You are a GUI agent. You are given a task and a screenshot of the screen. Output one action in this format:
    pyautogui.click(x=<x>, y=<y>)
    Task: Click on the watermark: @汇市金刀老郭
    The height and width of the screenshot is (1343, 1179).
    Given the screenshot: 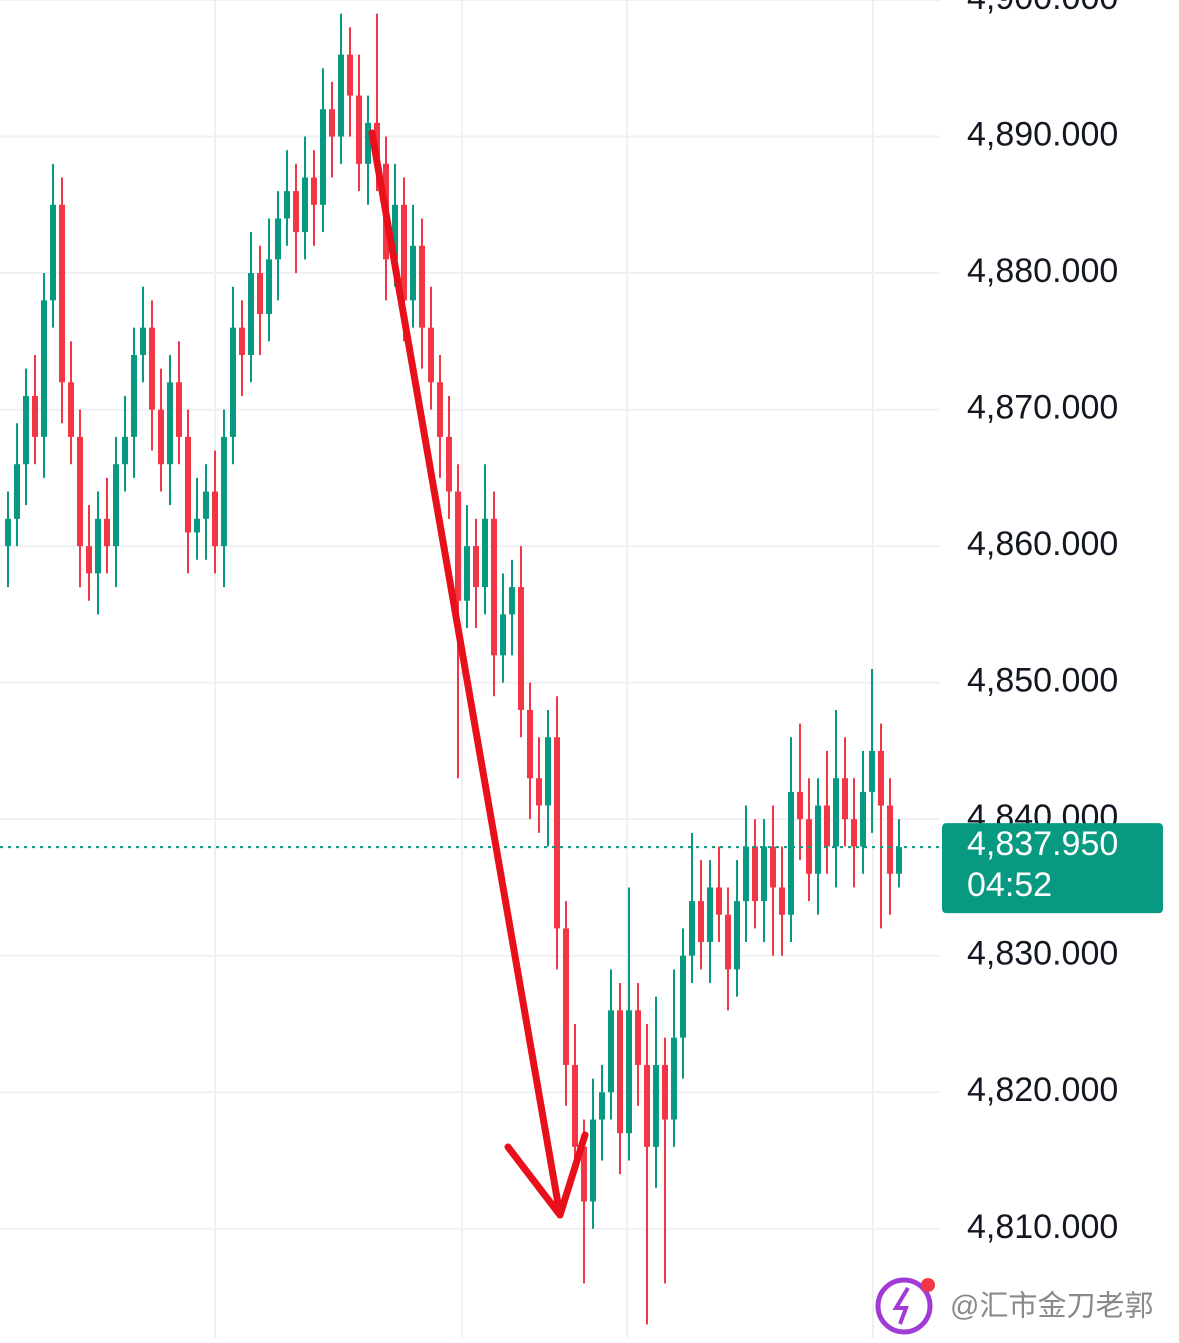 What is the action you would take?
    pyautogui.click(x=1051, y=1306)
    